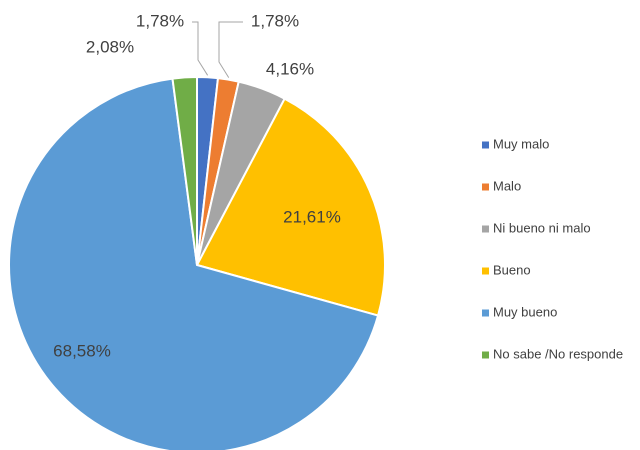  I want to click on data-label: 68,58%, so click(82, 350).